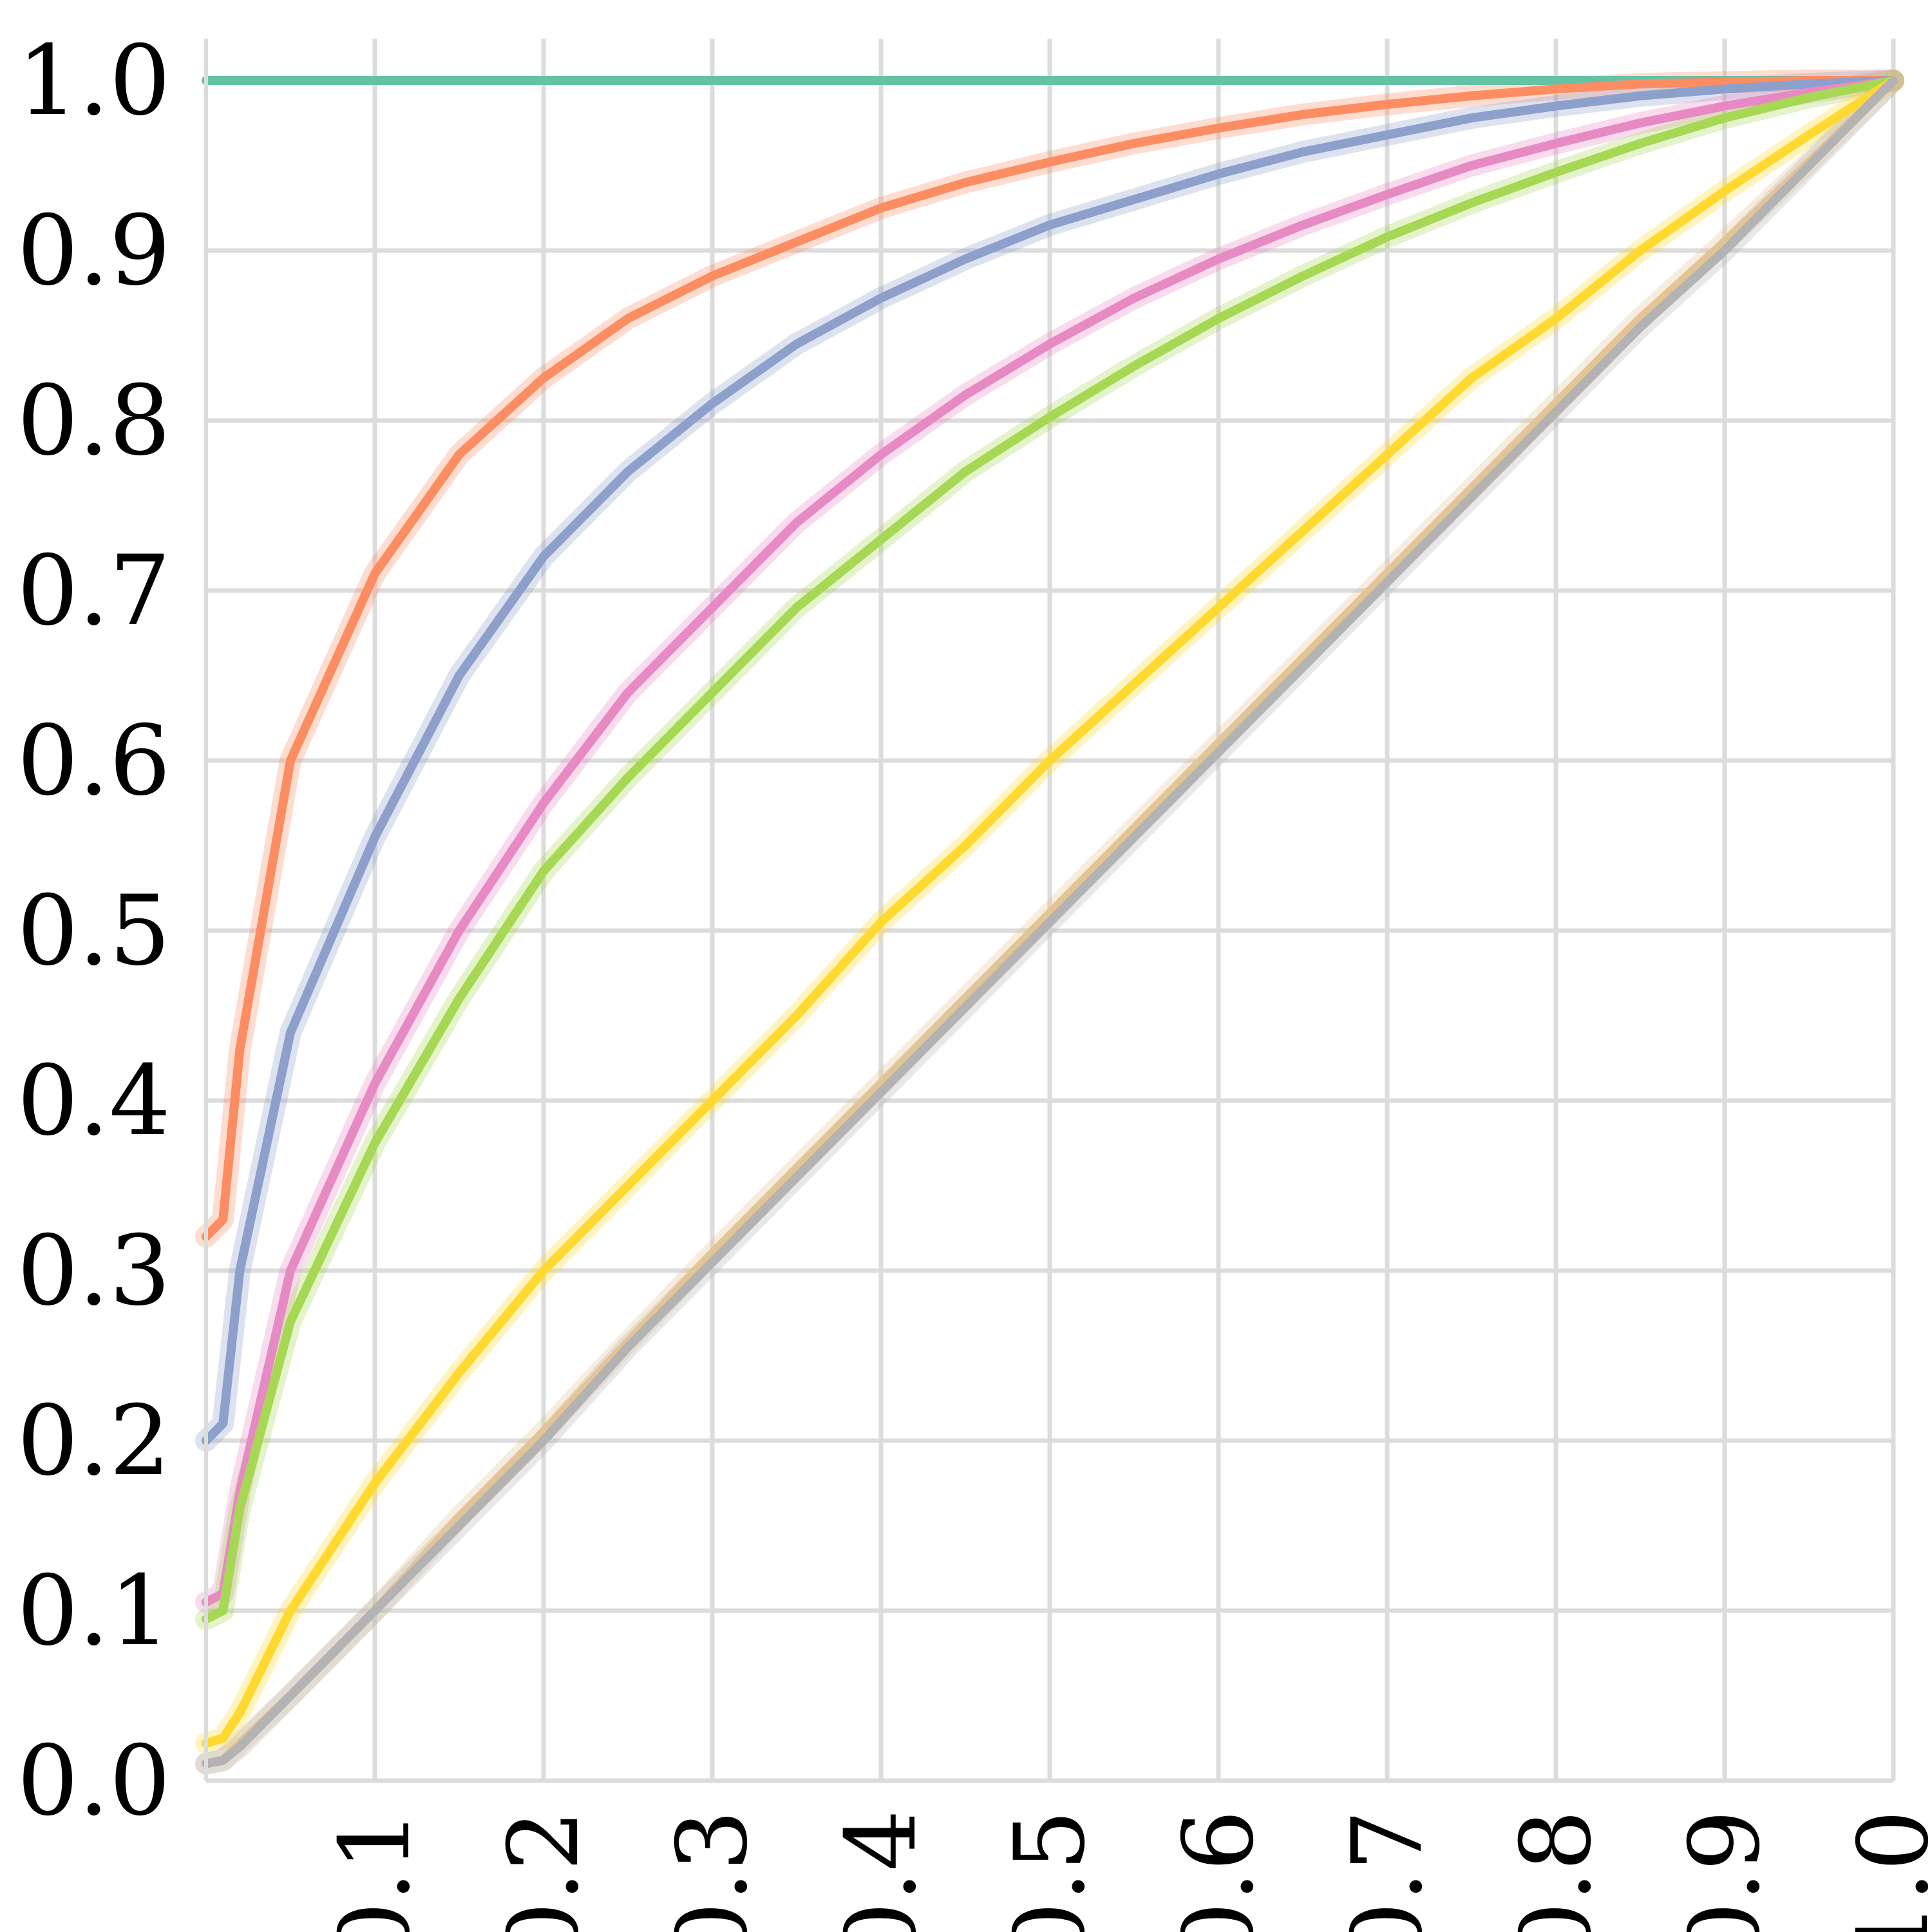 Image resolution: width=1932 pixels, height=1932 pixels. Describe the element at coordinates (94, 421) in the screenshot. I see `y-tick-label: 0.8` at that location.